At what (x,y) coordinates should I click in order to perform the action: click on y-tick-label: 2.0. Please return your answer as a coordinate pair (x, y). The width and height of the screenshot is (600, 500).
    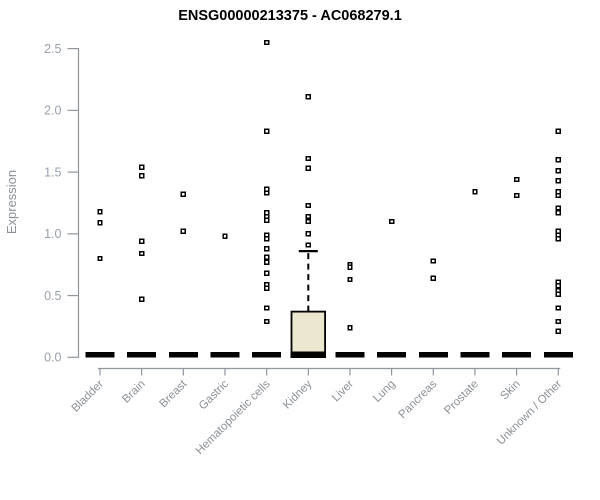
    Looking at the image, I should click on (52, 111).